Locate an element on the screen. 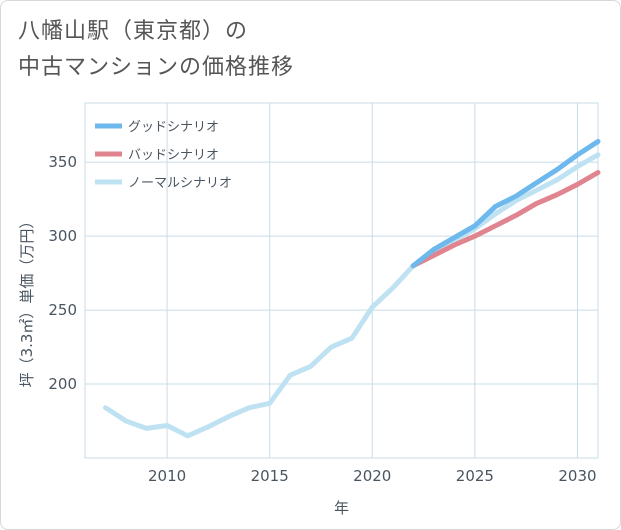  title-line-2: 中古マンションの価格推移 is located at coordinates (156, 67).